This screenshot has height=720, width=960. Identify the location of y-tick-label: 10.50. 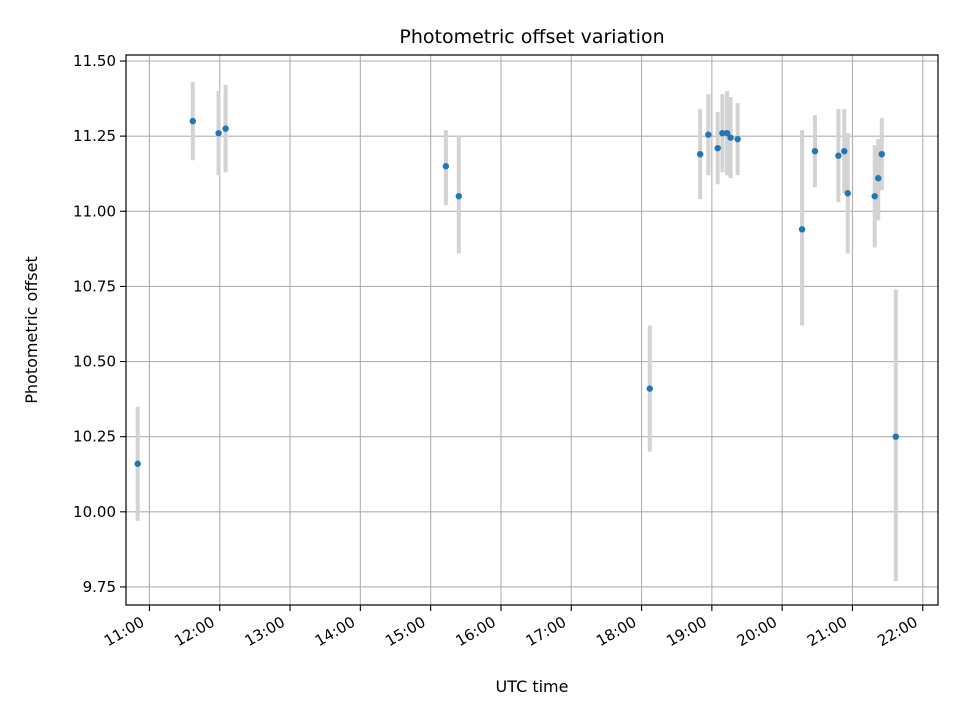
(94, 362).